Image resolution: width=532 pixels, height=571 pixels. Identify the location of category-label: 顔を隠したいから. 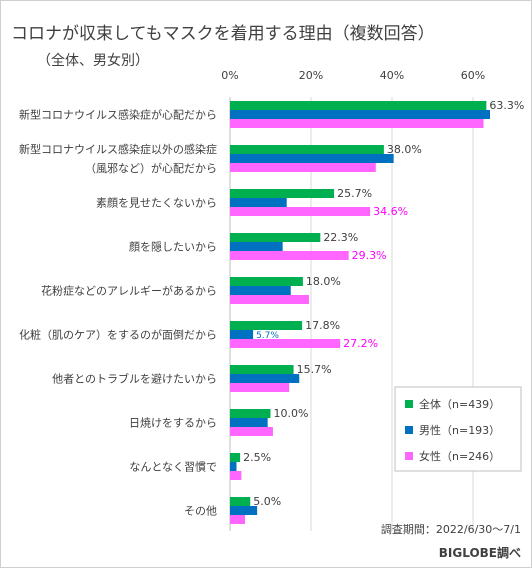
(173, 247).